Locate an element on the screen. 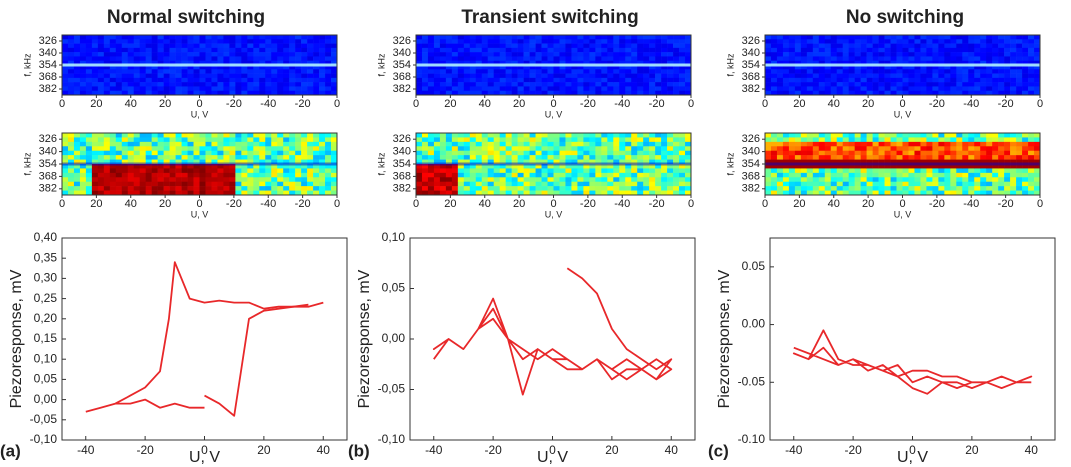 The width and height of the screenshot is (1071, 467). resonance-line is located at coordinates (199, 65).